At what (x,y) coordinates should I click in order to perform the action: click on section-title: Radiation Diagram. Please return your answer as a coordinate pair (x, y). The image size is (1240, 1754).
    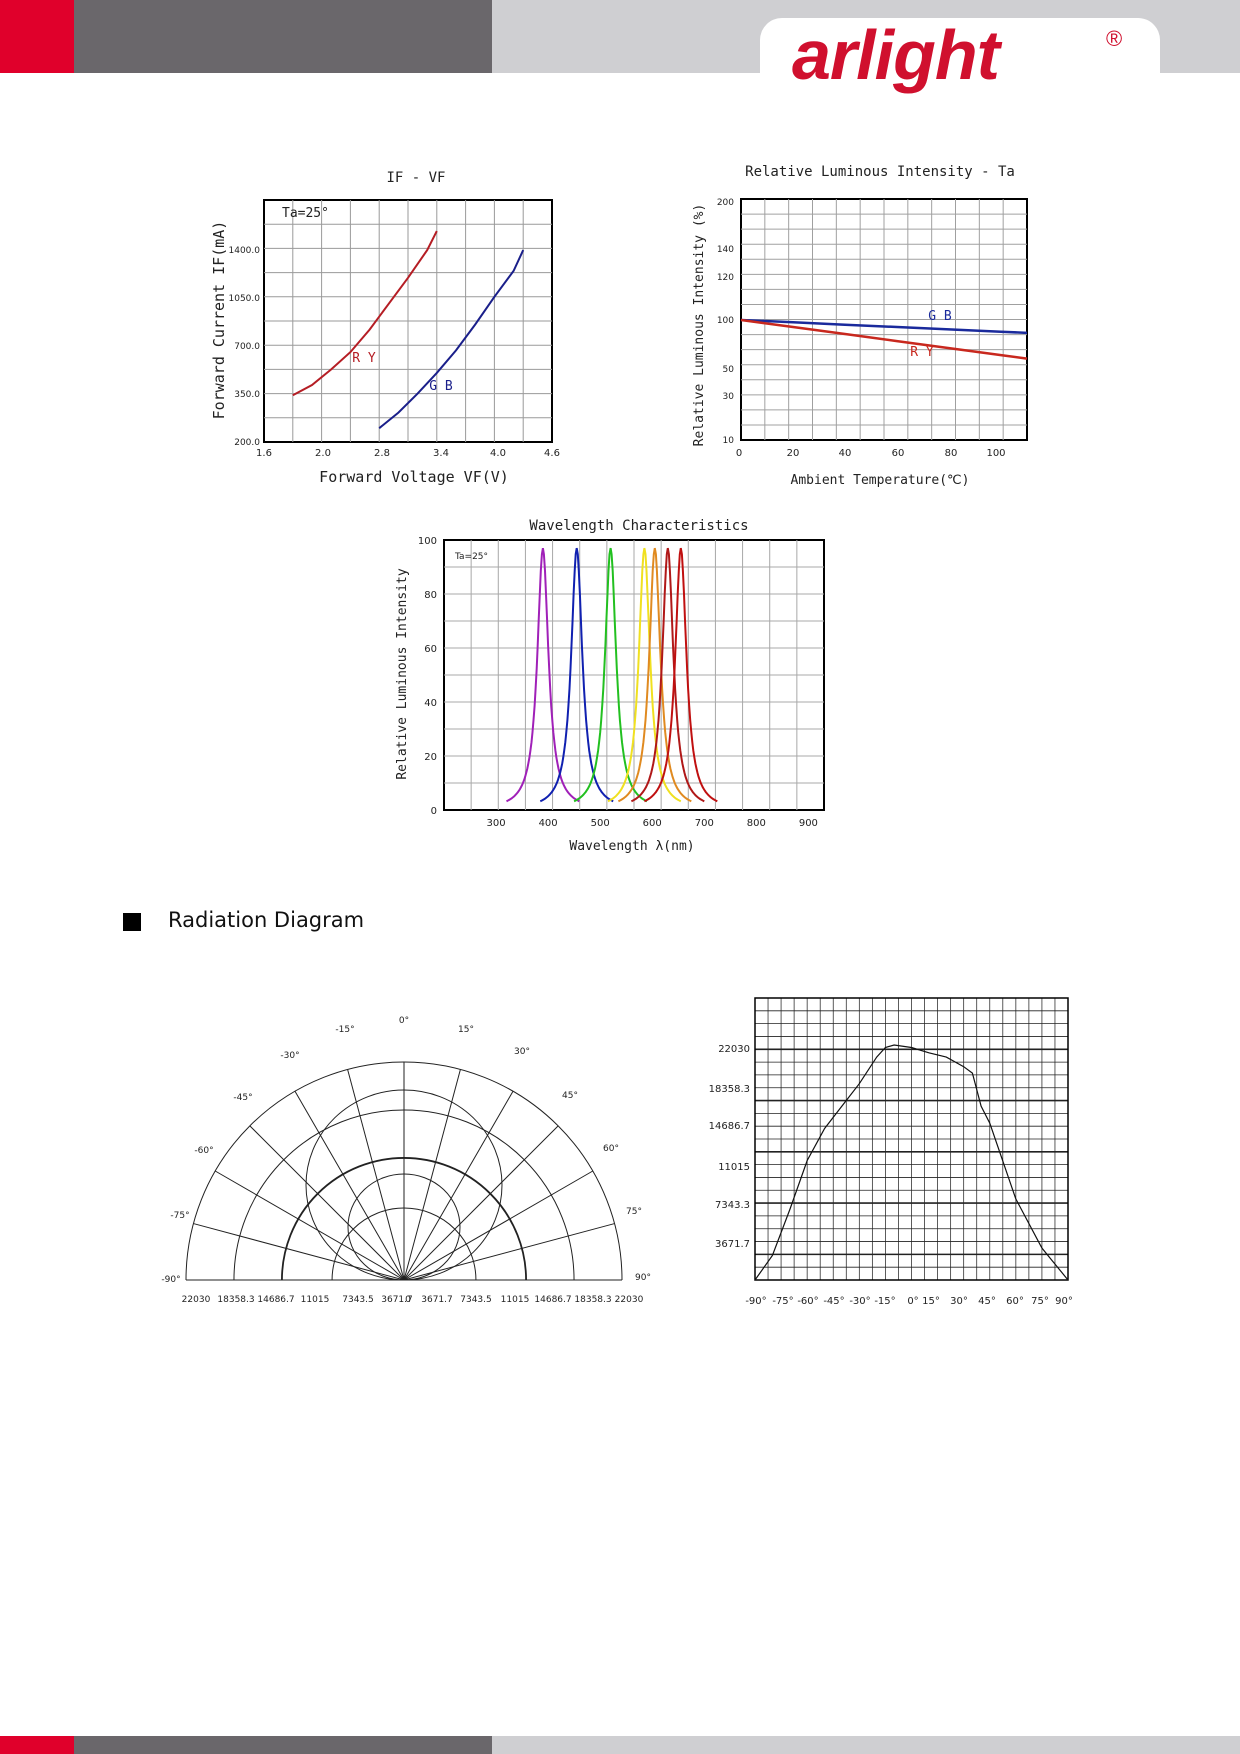
    Looking at the image, I should click on (266, 920).